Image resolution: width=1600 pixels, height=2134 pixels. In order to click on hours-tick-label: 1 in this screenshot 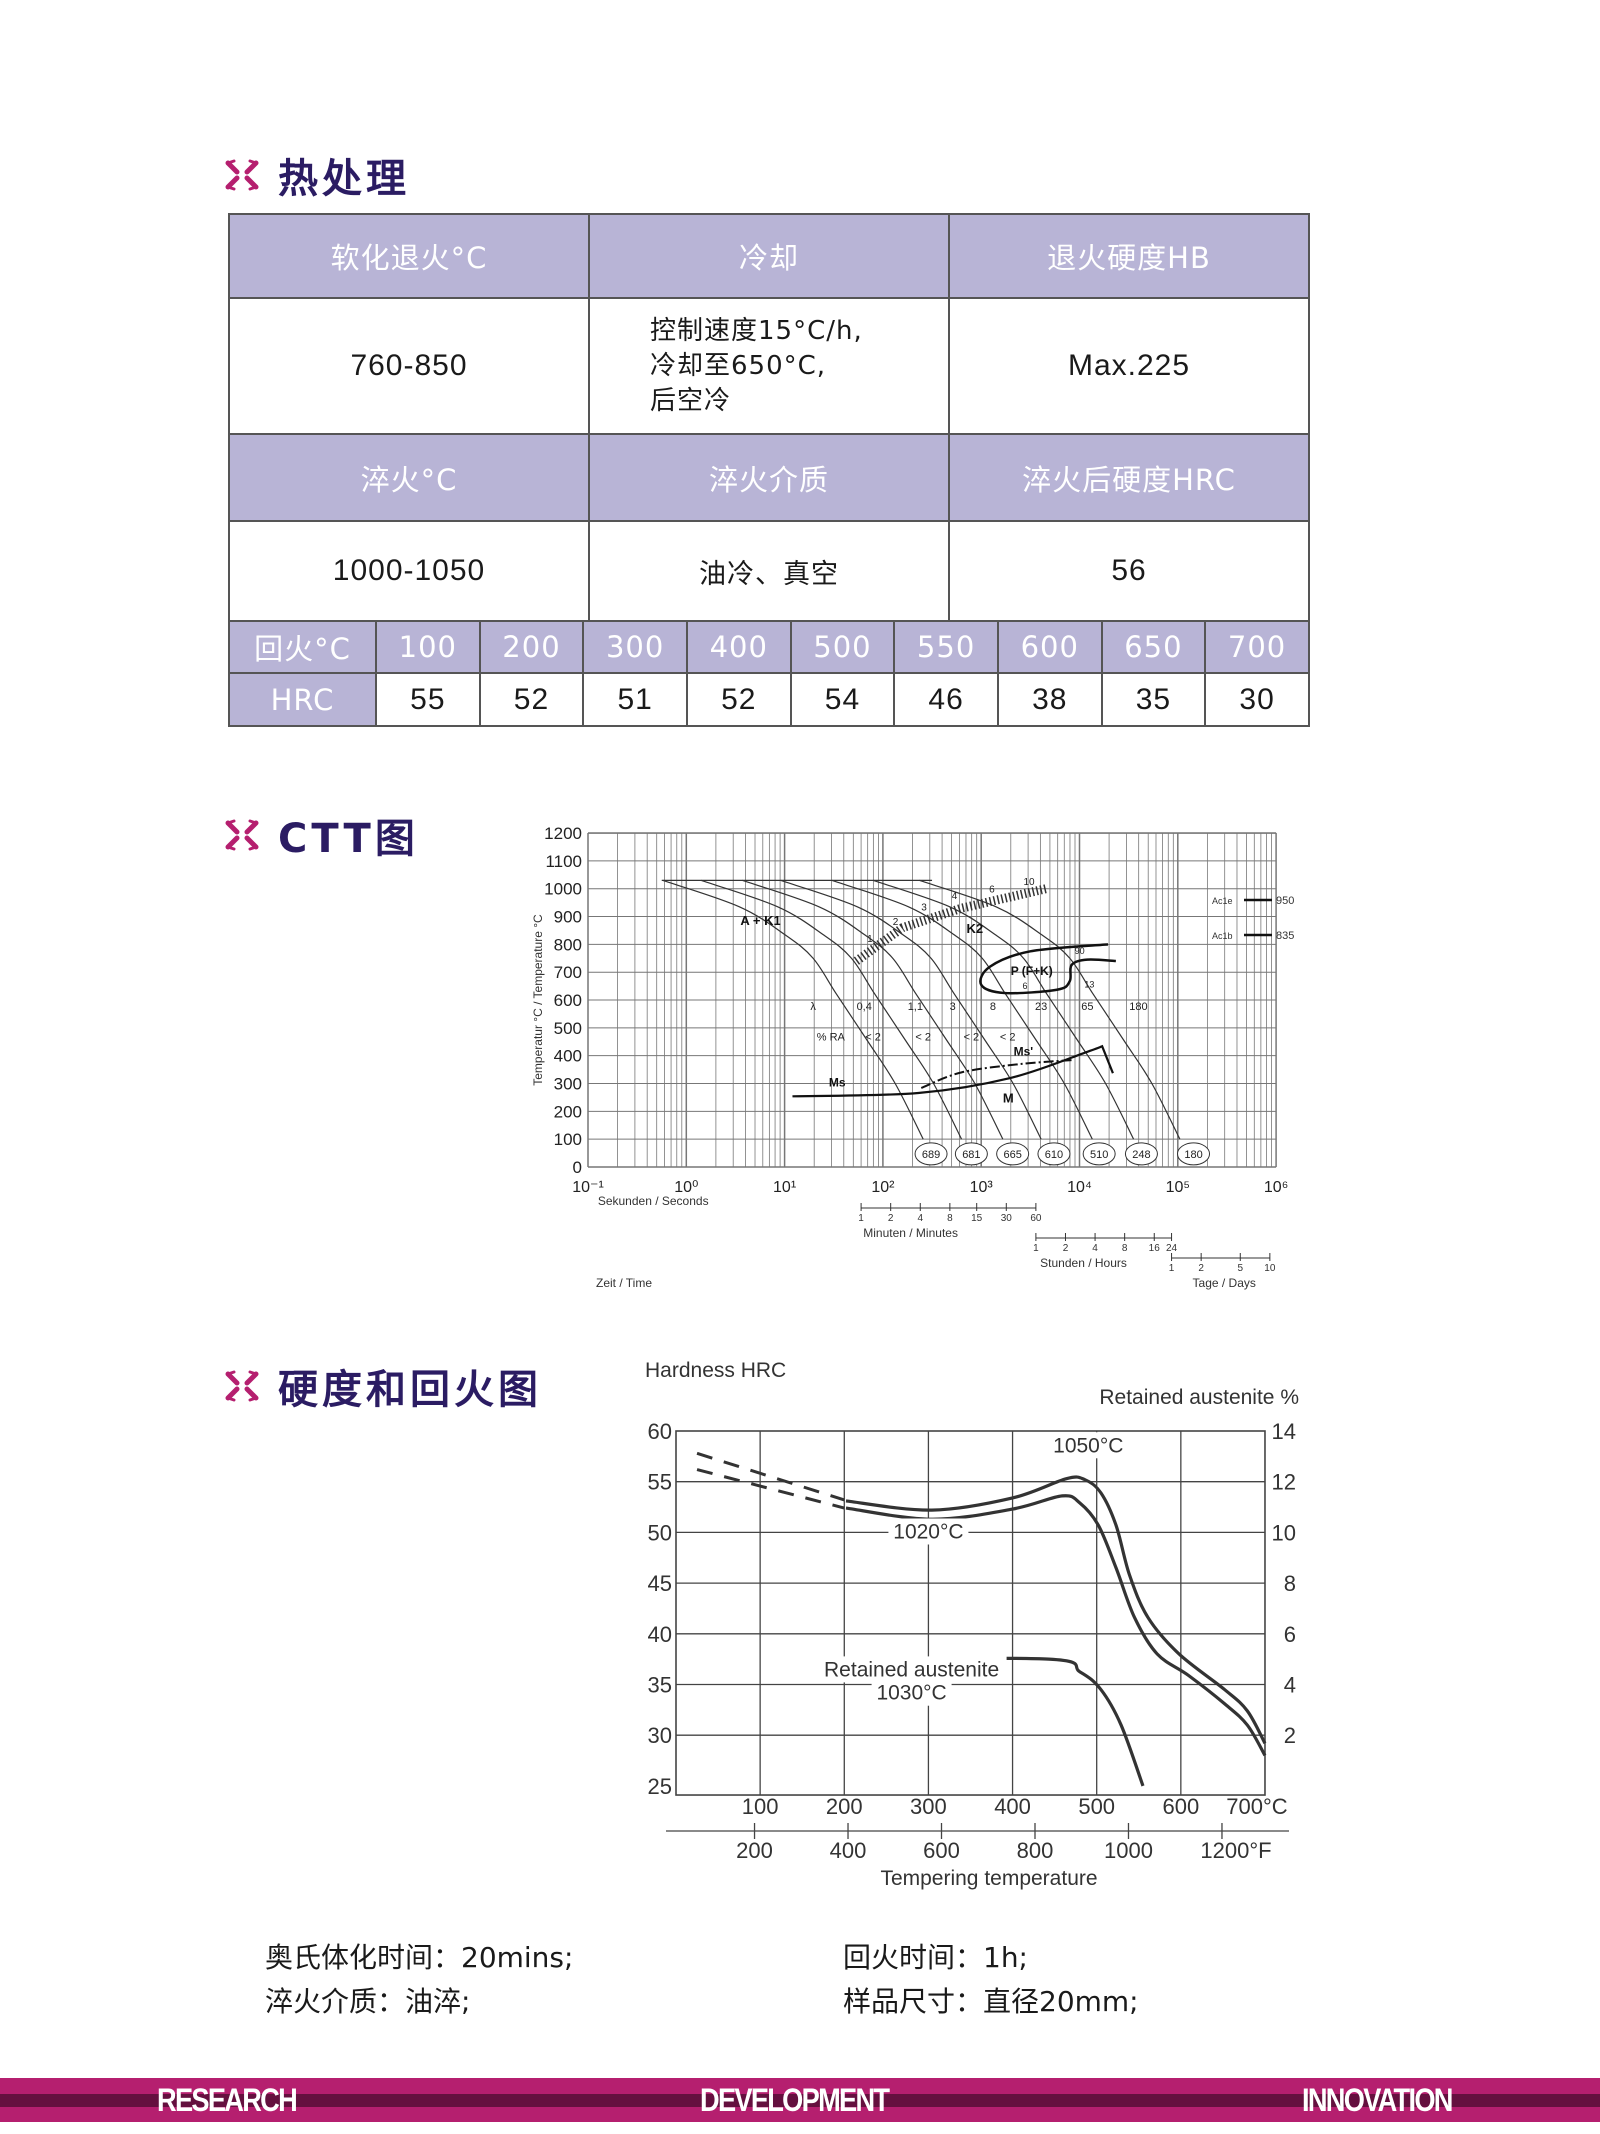, I will do `click(1036, 1248)`.